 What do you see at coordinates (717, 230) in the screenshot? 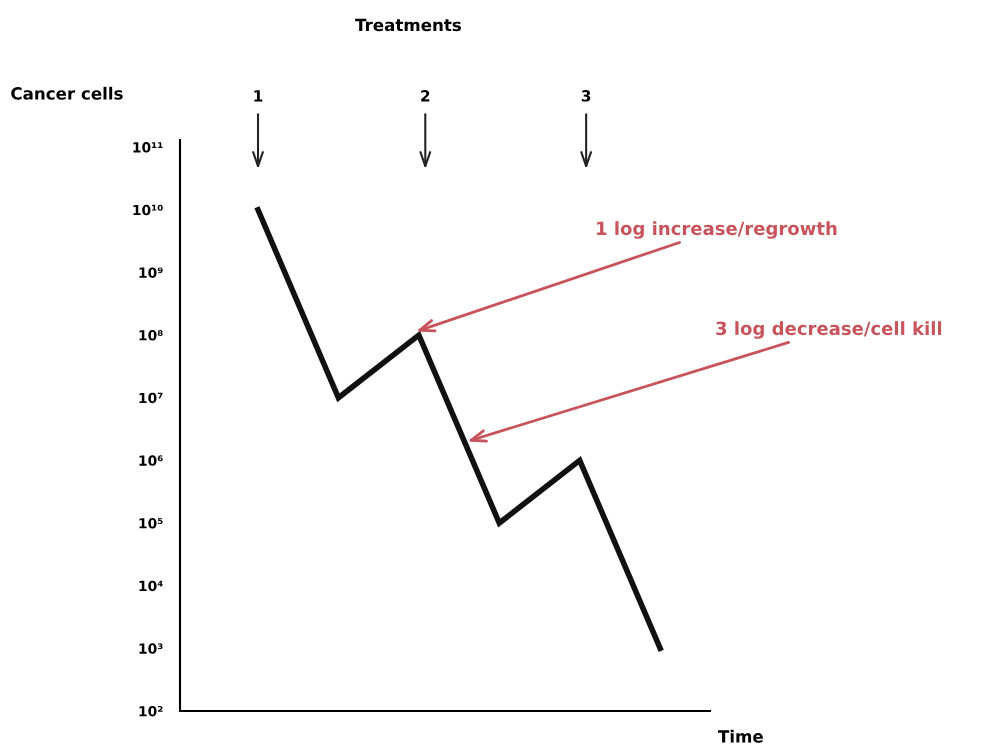
I see `annotation: 1 log increase/regrowth` at bounding box center [717, 230].